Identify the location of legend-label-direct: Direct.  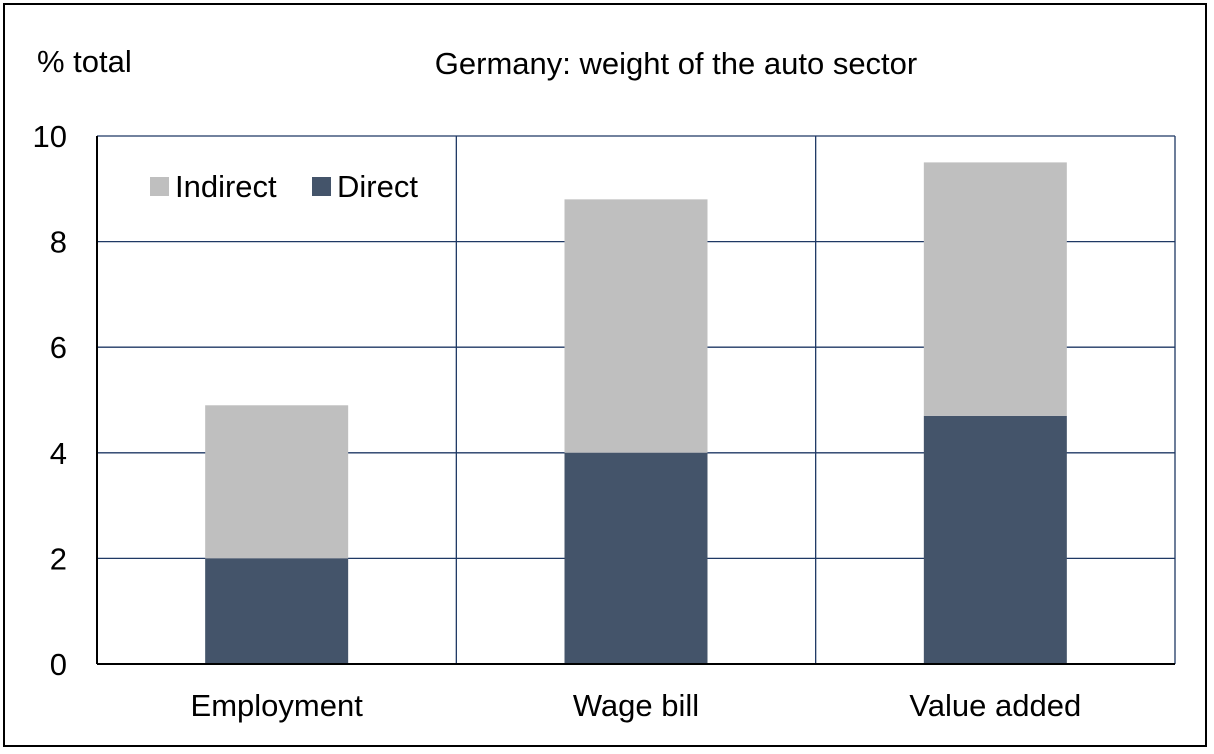
(377, 186).